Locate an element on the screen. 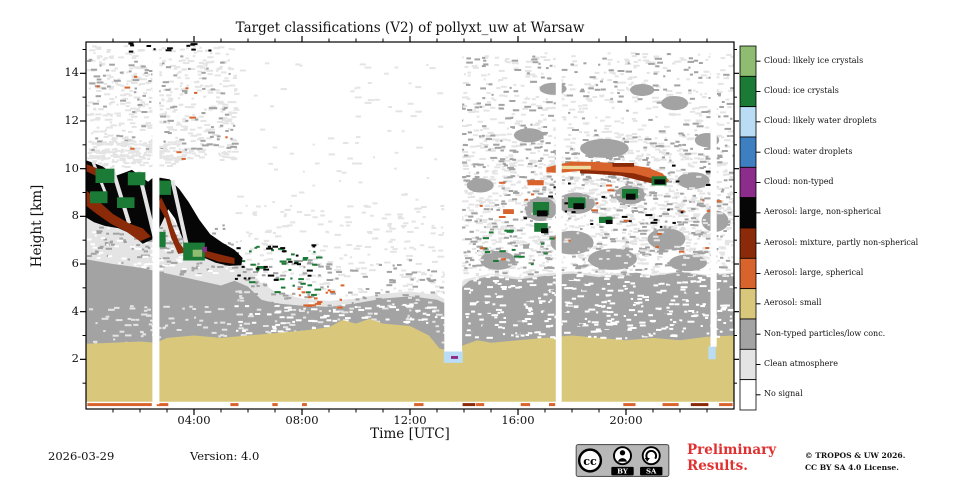  share-alike-arrow is located at coordinates (651, 454).